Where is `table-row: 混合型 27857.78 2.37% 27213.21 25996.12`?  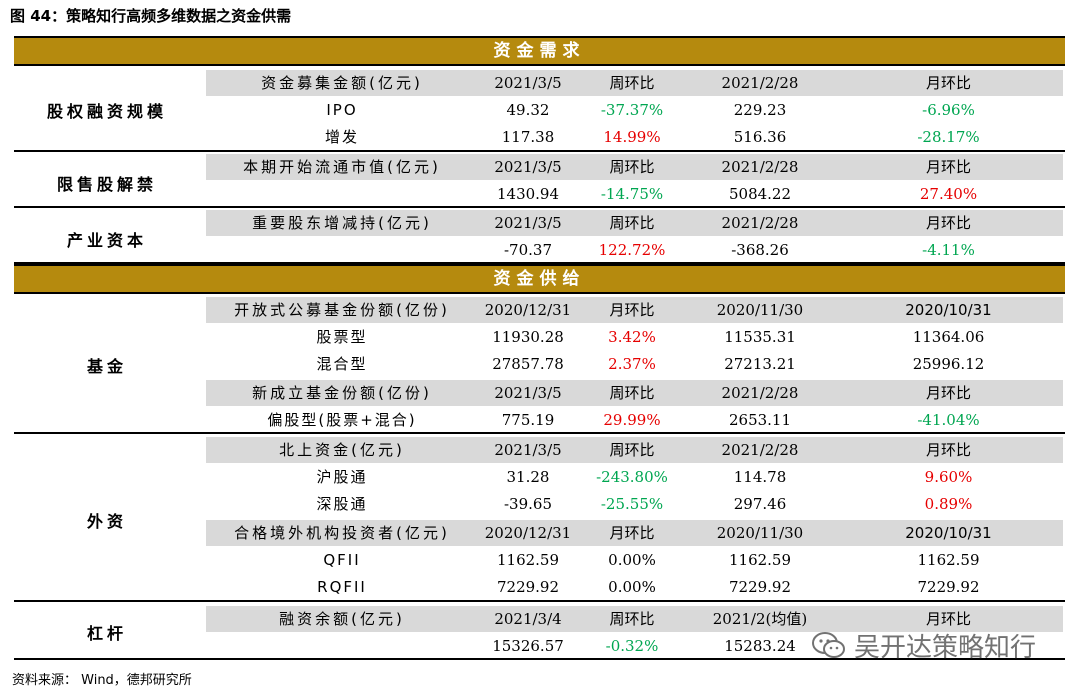 table-row: 混合型 27857.78 2.37% 27213.21 25996.12 is located at coordinates (634, 364).